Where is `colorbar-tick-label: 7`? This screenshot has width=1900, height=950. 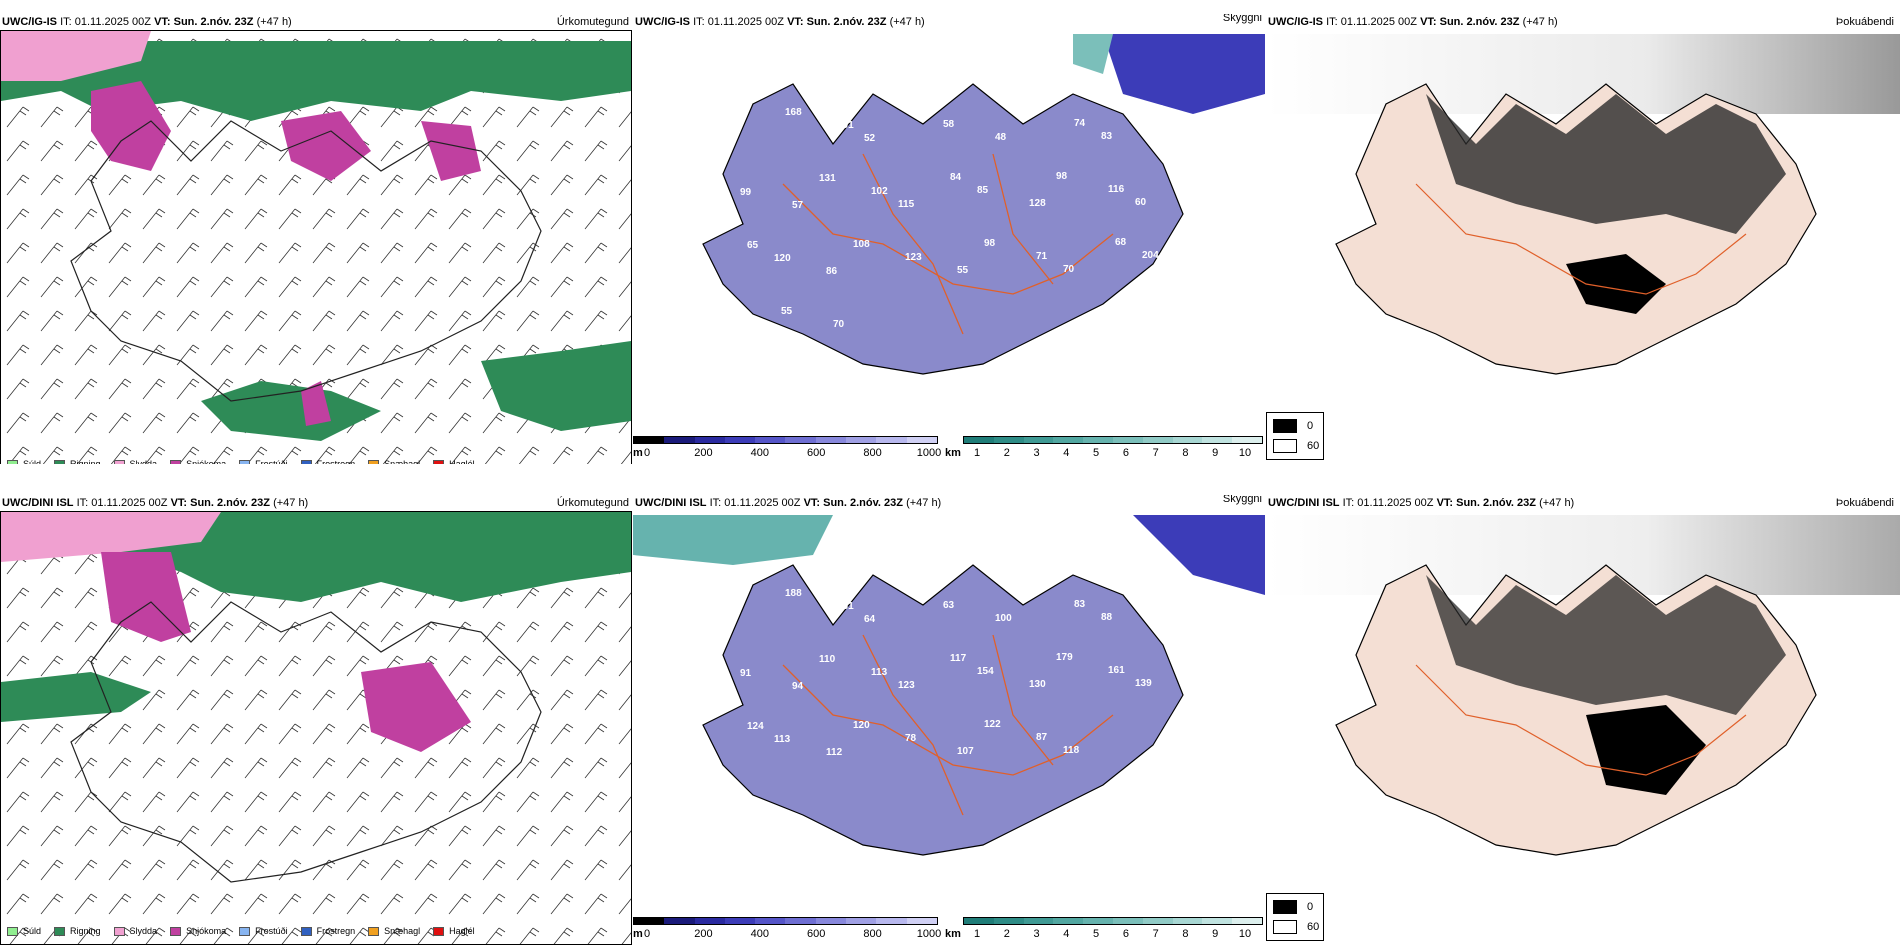
colorbar-tick-label: 7 is located at coordinates (1155, 934).